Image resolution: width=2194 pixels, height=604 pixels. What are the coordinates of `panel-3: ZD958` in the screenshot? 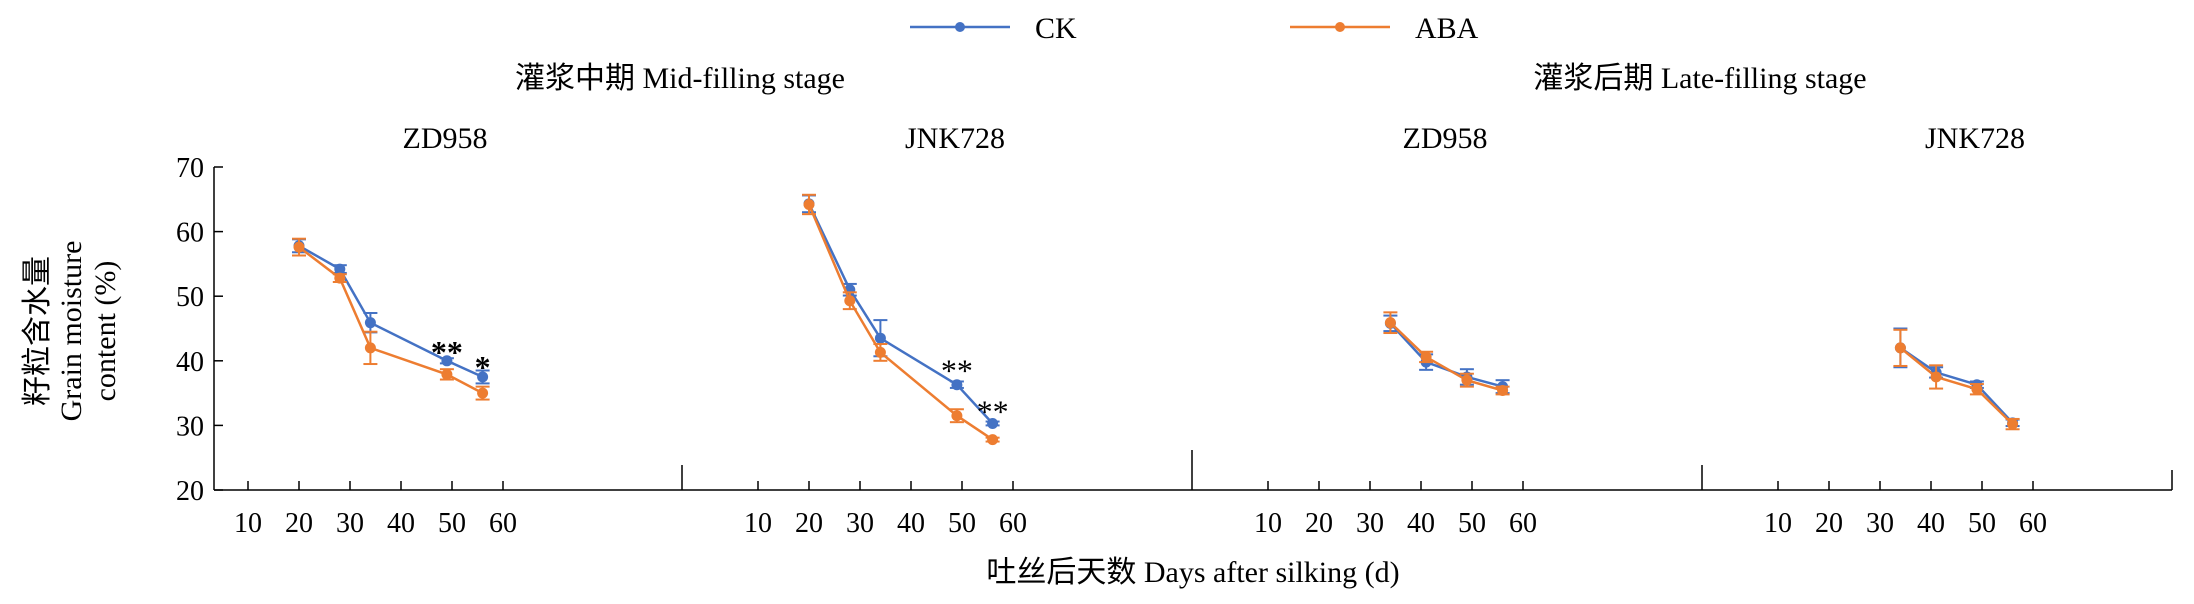 It's located at (1446, 259).